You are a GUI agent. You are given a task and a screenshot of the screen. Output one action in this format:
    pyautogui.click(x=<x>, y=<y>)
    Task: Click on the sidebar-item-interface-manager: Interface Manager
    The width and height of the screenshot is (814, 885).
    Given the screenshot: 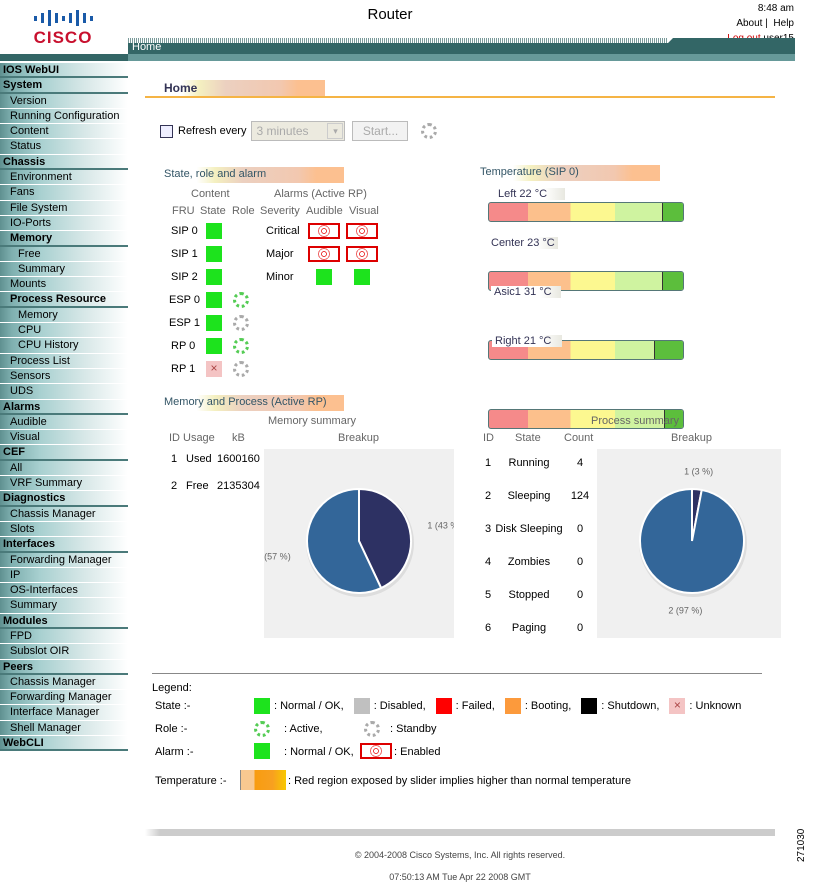 What is the action you would take?
    pyautogui.click(x=64, y=713)
    